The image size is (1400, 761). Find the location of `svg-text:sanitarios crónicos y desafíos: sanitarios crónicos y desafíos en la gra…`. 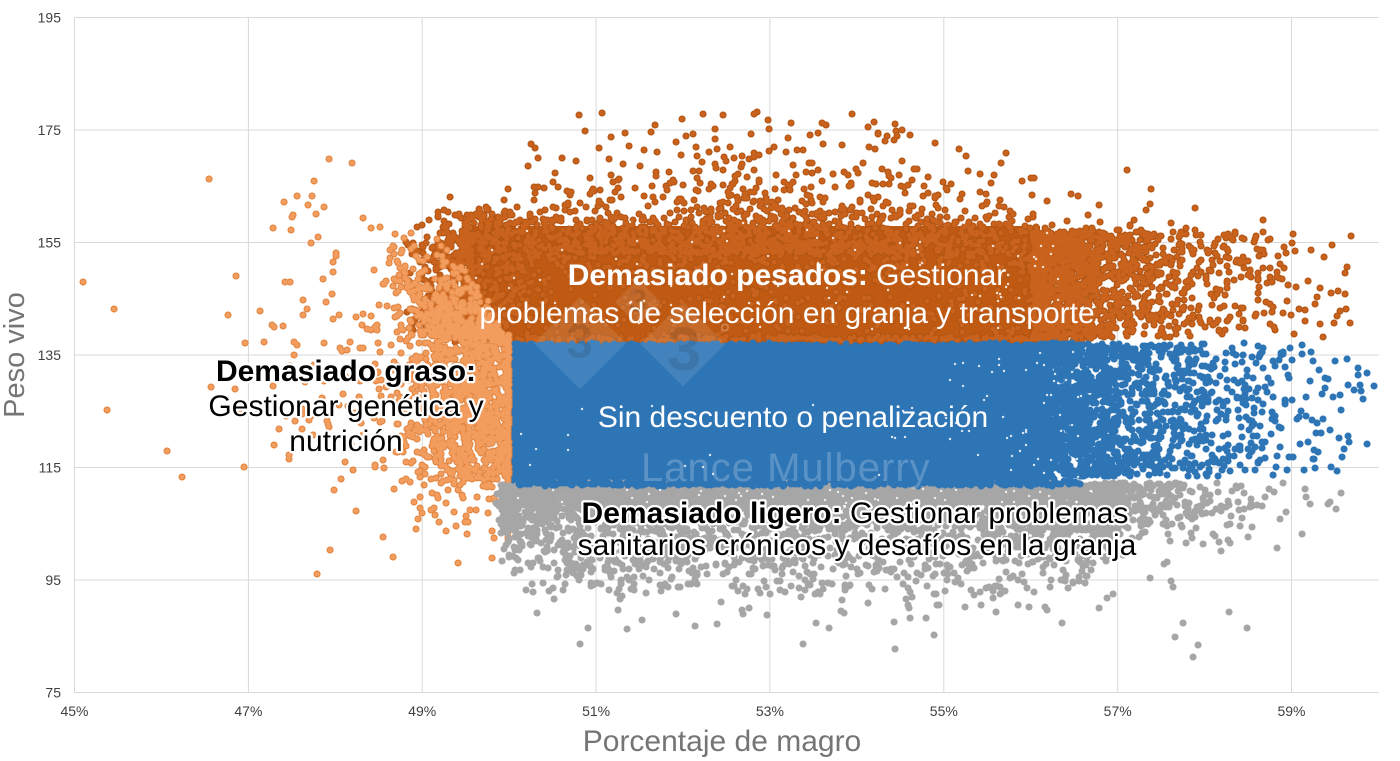

svg-text:sanitarios crónicos y desafíos: sanitarios crónicos y desafíos en la gra… is located at coordinates (857, 545).